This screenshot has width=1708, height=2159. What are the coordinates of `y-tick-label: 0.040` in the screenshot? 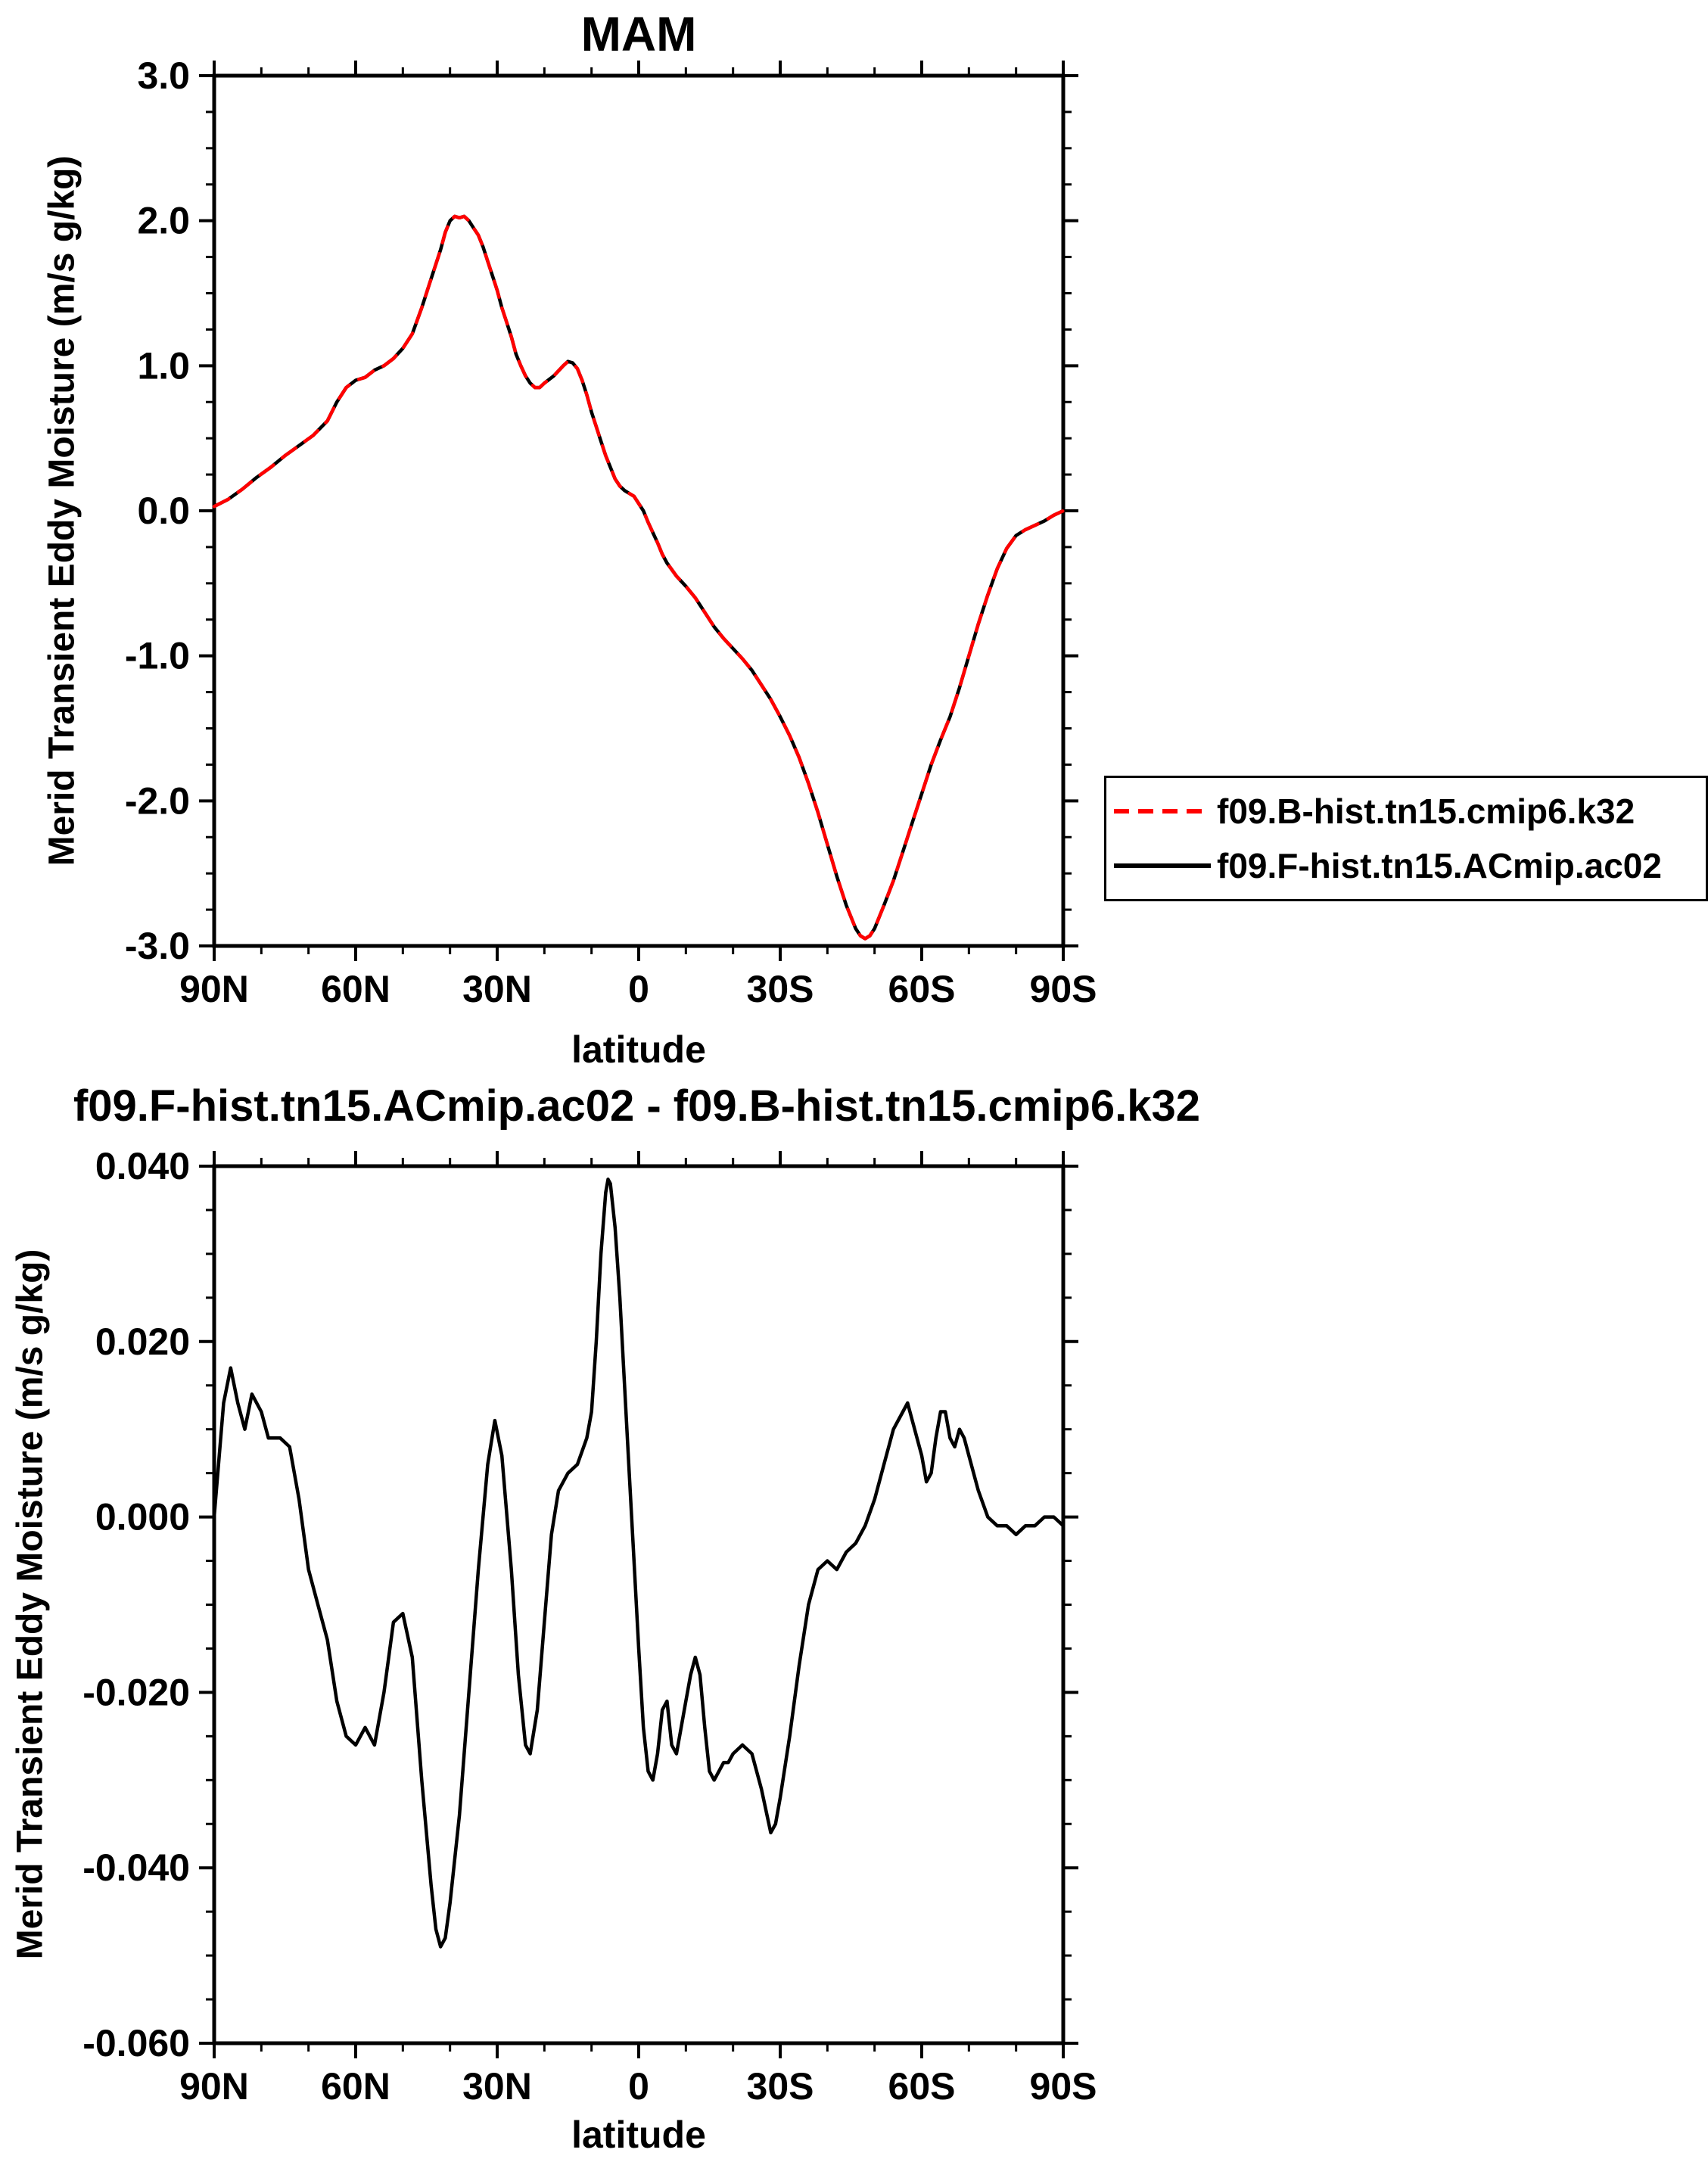 It's located at (142, 1166).